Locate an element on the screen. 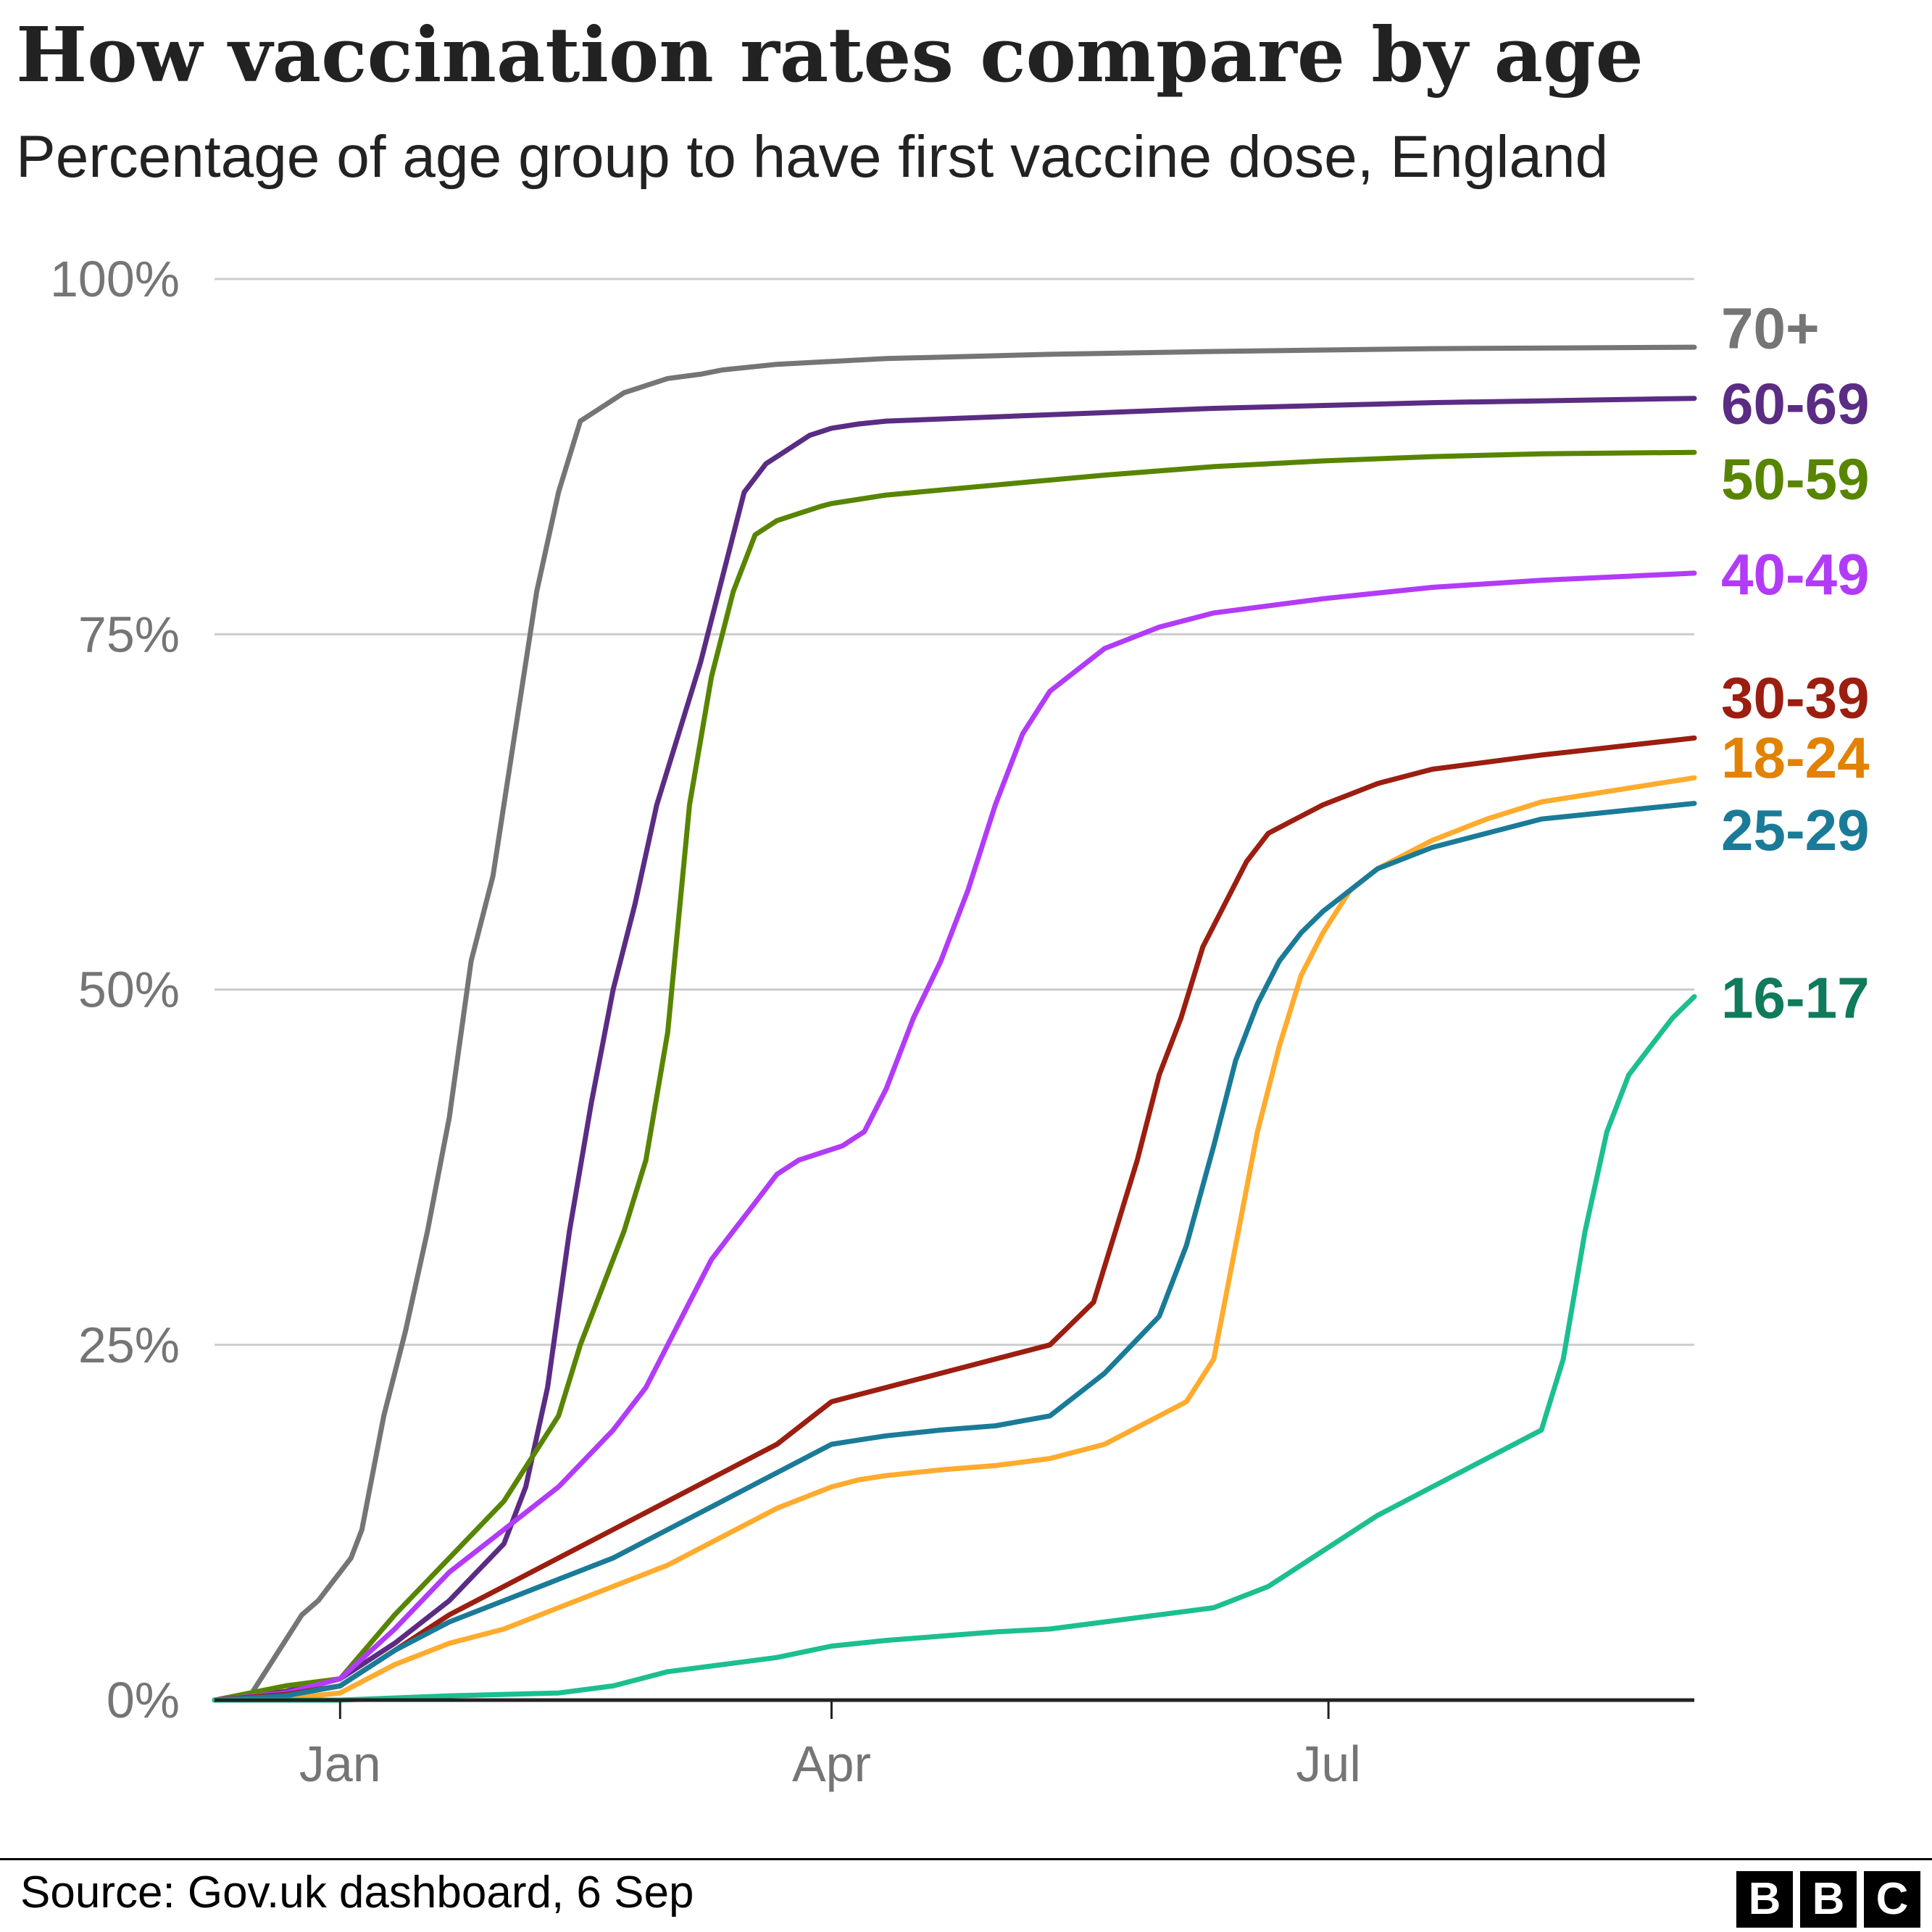 The image size is (1932, 1932). x-tick-label-apr: Apr is located at coordinates (832, 1764).